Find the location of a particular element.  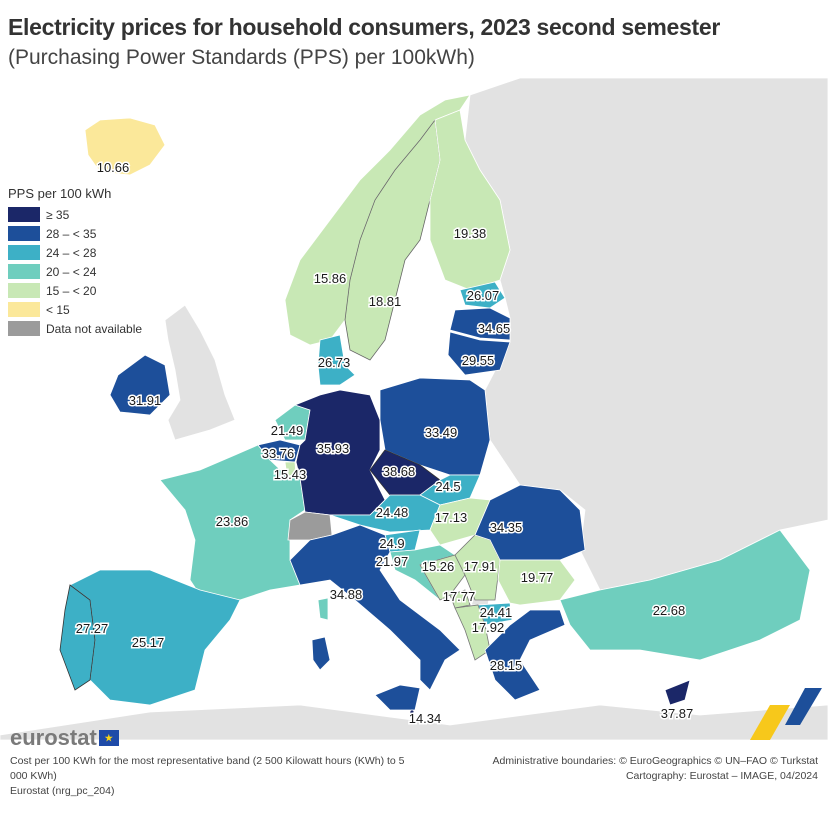

value-luxembourg: 15.43 is located at coordinates (290, 474).